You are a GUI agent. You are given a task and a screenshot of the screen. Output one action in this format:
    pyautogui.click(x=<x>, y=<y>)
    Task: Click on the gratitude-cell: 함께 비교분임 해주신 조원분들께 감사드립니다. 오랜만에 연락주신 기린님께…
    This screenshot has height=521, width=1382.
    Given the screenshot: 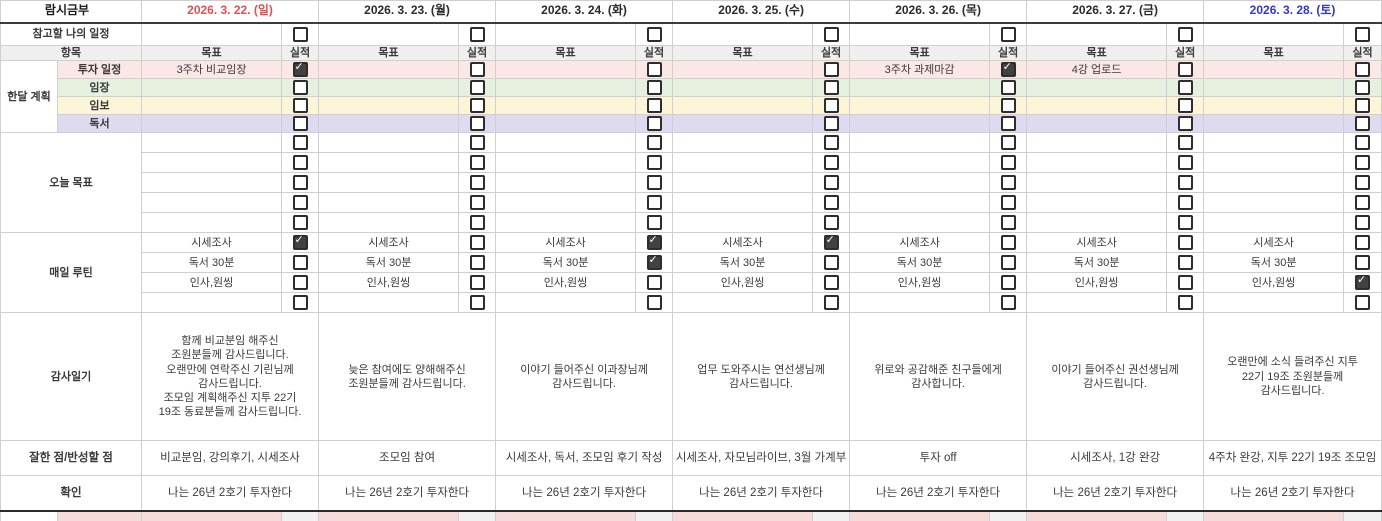 What is the action you would take?
    pyautogui.click(x=230, y=377)
    